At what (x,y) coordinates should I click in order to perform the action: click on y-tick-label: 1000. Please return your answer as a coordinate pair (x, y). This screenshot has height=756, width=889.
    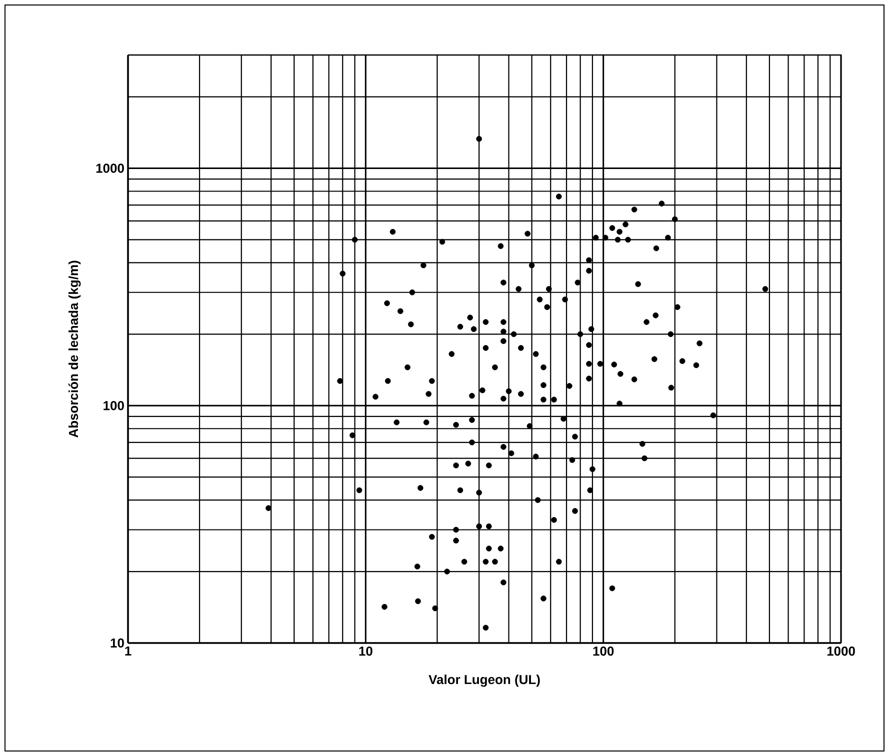
    Looking at the image, I should click on (110, 168).